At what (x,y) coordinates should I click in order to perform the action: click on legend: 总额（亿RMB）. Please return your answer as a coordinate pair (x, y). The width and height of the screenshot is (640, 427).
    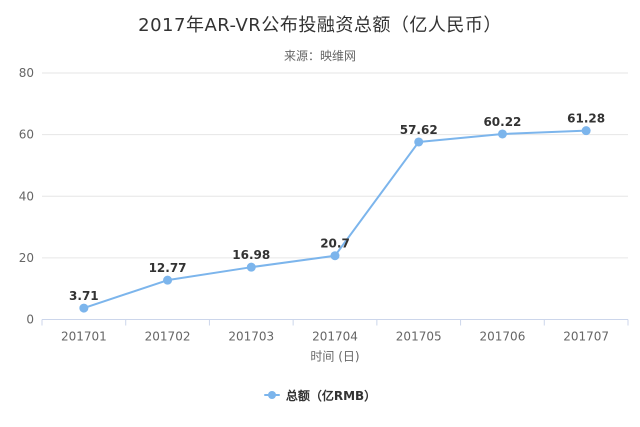
    Looking at the image, I should click on (320, 395).